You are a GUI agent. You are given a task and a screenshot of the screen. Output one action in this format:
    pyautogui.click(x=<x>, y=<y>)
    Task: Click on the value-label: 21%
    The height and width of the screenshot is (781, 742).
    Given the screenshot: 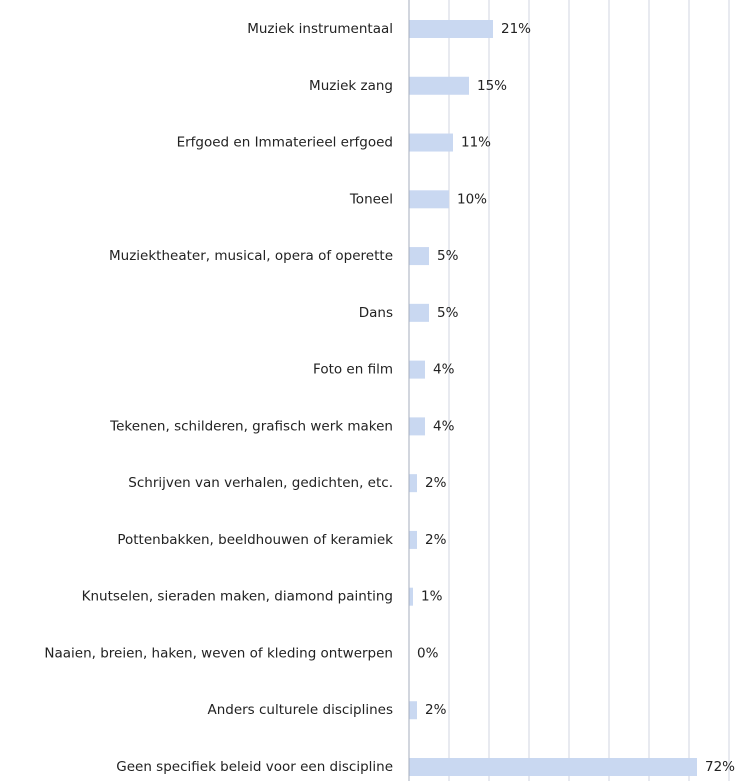 What is the action you would take?
    pyautogui.click(x=516, y=29)
    